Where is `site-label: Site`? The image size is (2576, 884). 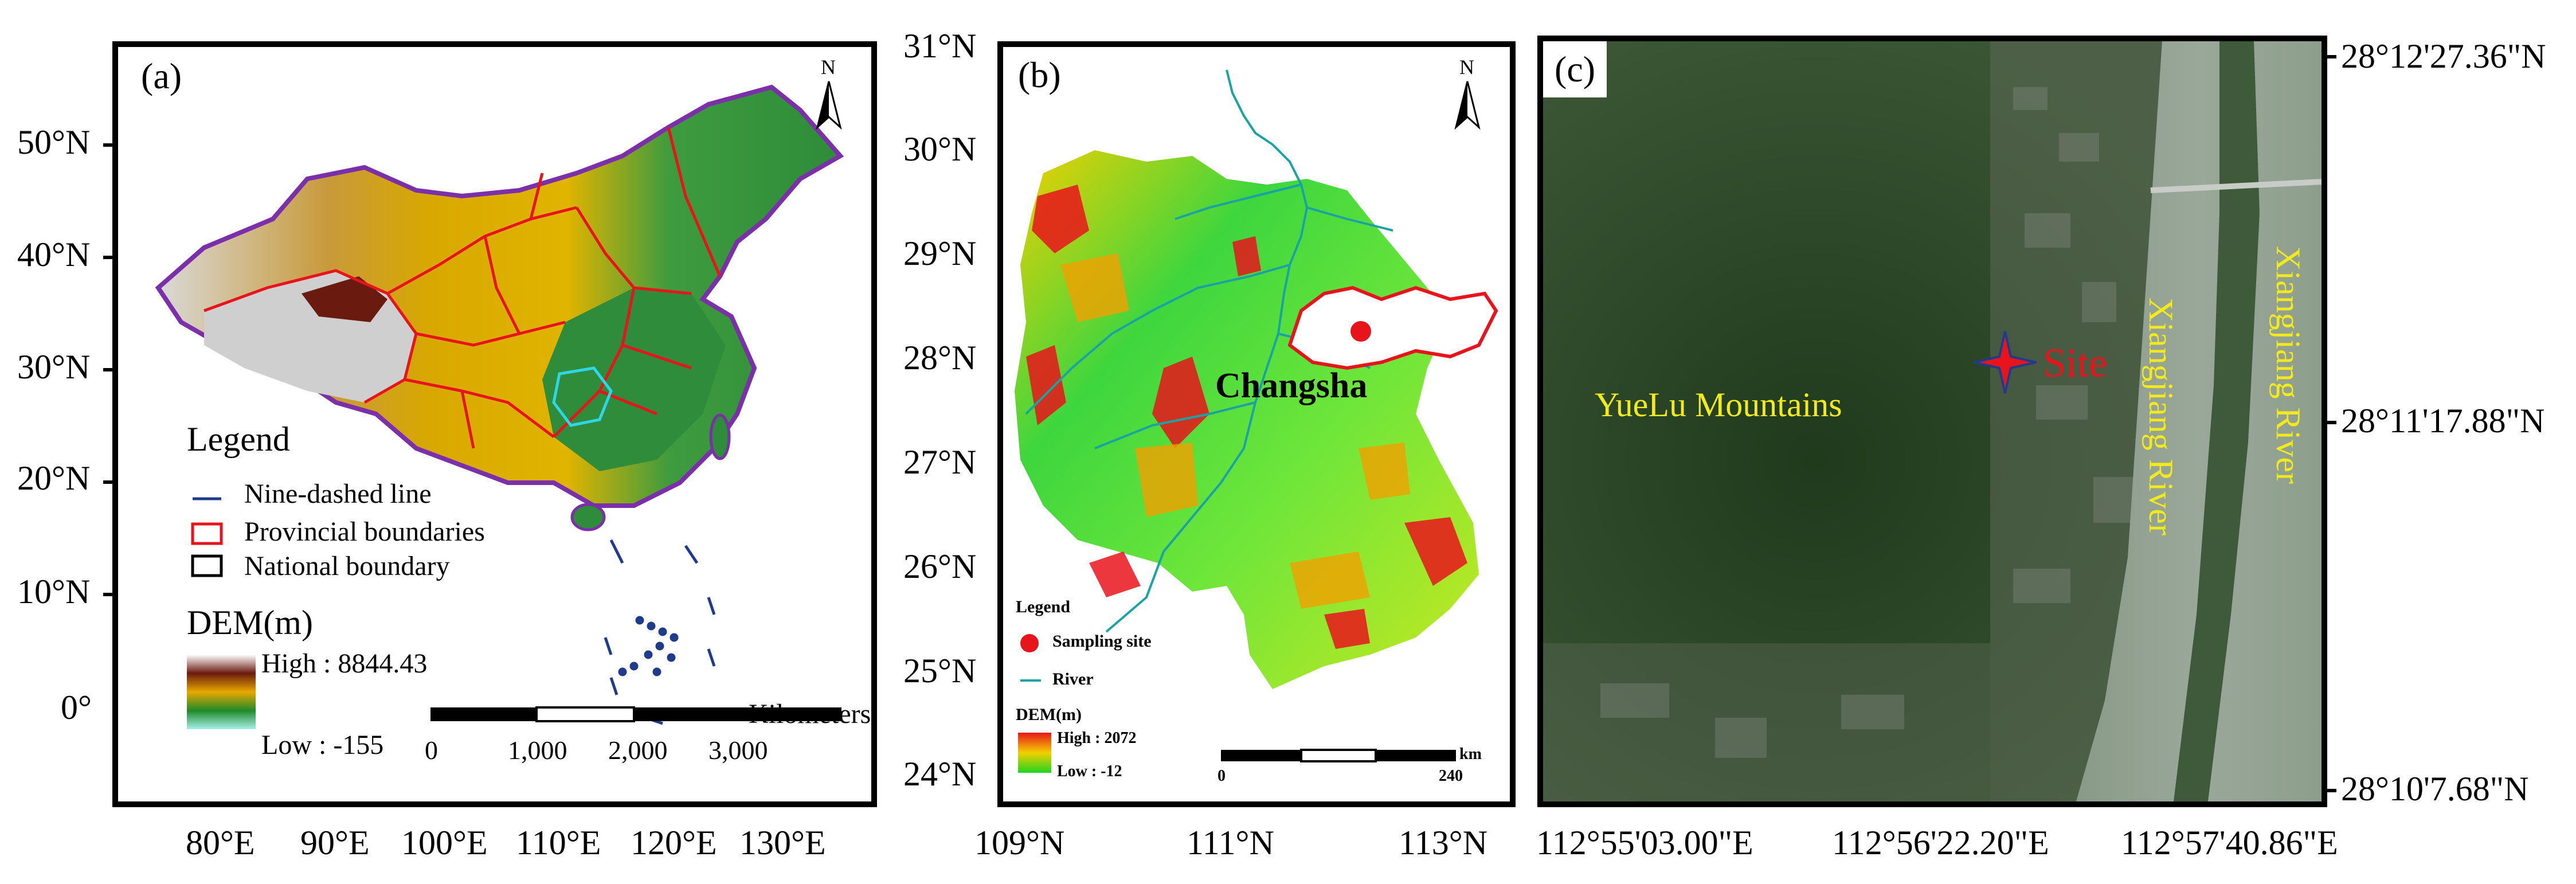
site-label: Site is located at coordinates (2075, 363).